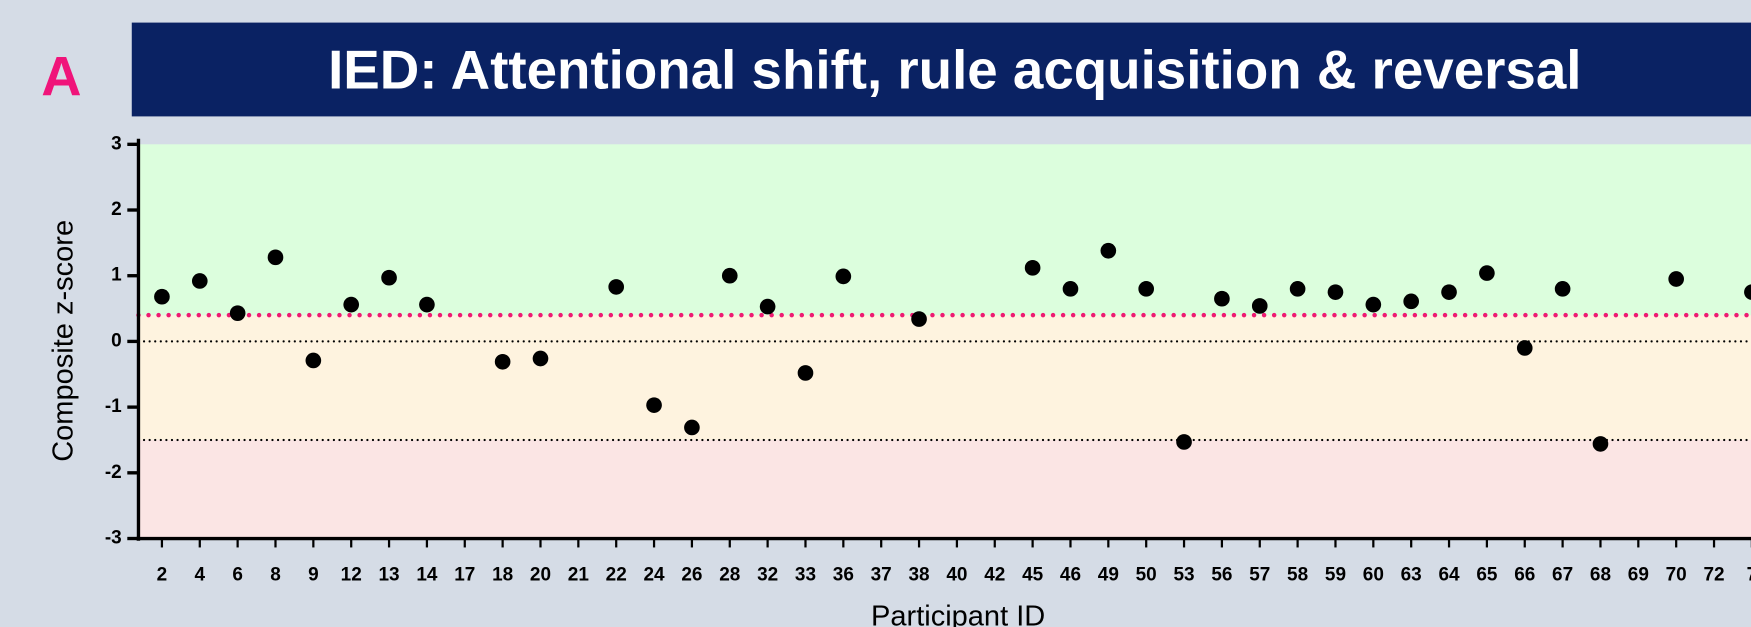  Describe the element at coordinates (1749, 574) in the screenshot. I see `x-tick-label: 7` at that location.